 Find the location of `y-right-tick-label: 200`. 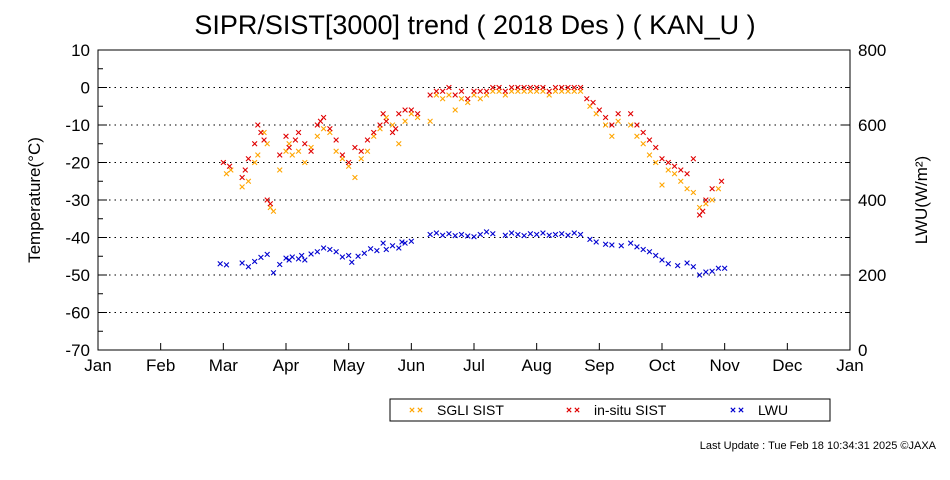

y-right-tick-label: 200 is located at coordinates (872, 275).